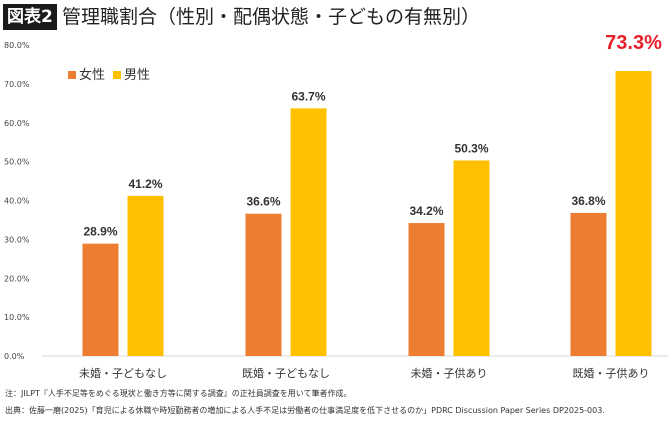 The width and height of the screenshot is (670, 423). What do you see at coordinates (123, 373) in the screenshot?
I see `x-tick-label: 未婚・子どもなし` at bounding box center [123, 373].